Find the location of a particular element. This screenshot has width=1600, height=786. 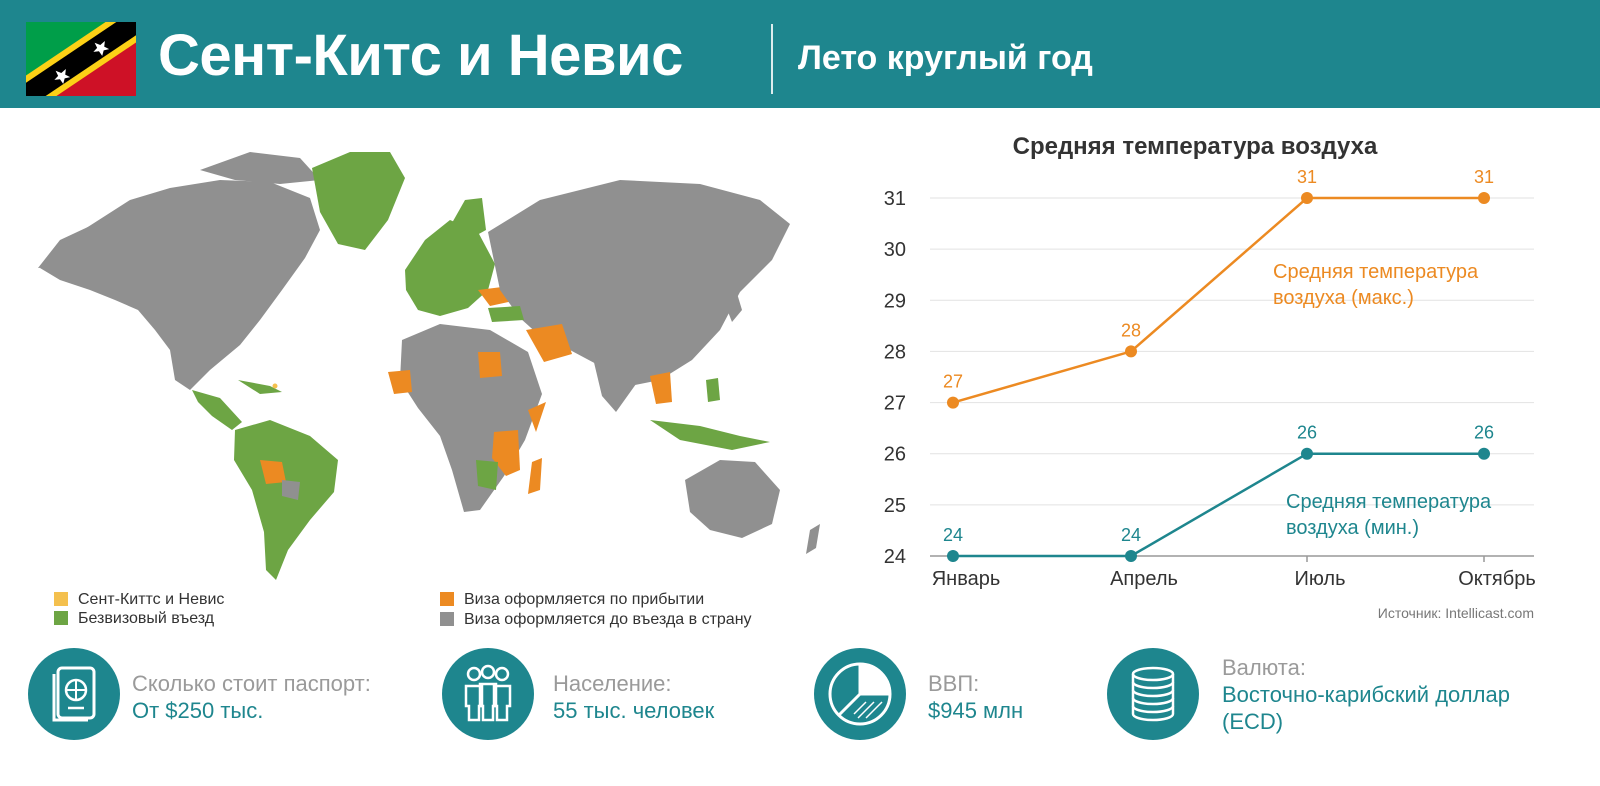

stat-value-passport: От $250 тыс. is located at coordinates (198, 710).